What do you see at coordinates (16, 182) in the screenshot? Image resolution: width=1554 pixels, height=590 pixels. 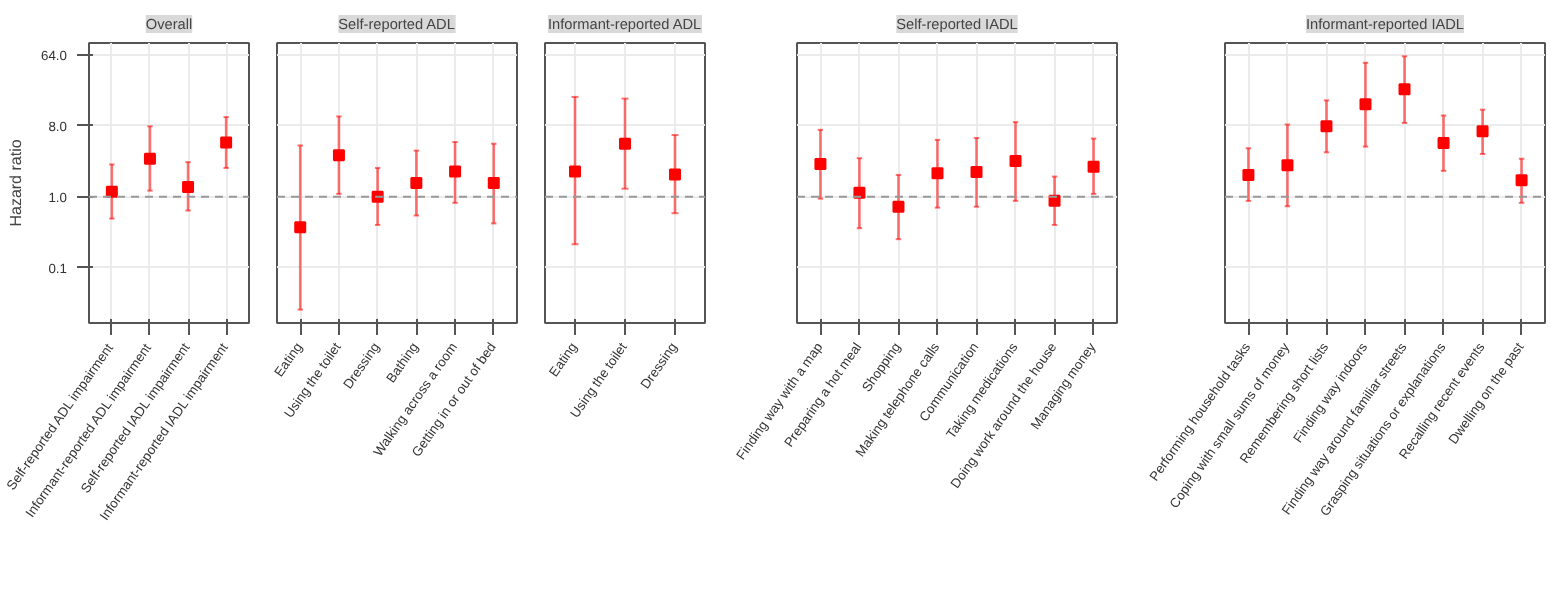 I see `y-axis-title: Hazard ratio` at bounding box center [16, 182].